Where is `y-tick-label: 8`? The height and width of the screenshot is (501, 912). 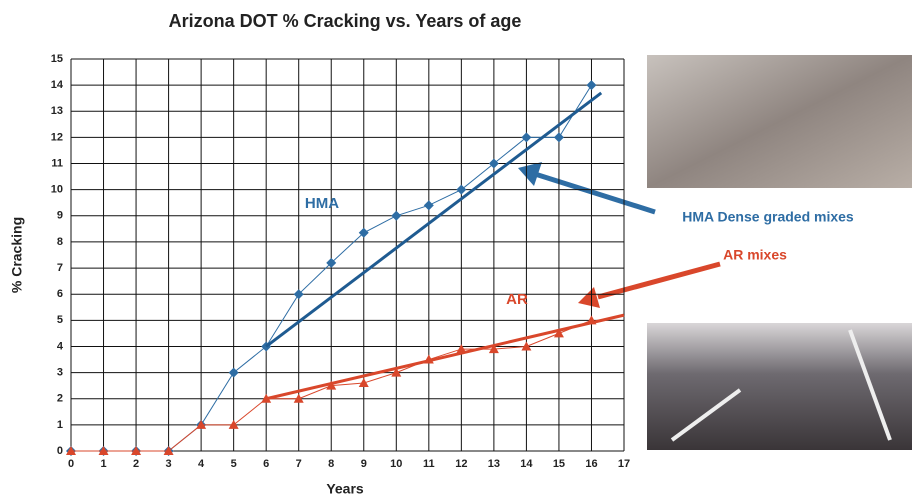 y-tick-label: 8 is located at coordinates (60, 242).